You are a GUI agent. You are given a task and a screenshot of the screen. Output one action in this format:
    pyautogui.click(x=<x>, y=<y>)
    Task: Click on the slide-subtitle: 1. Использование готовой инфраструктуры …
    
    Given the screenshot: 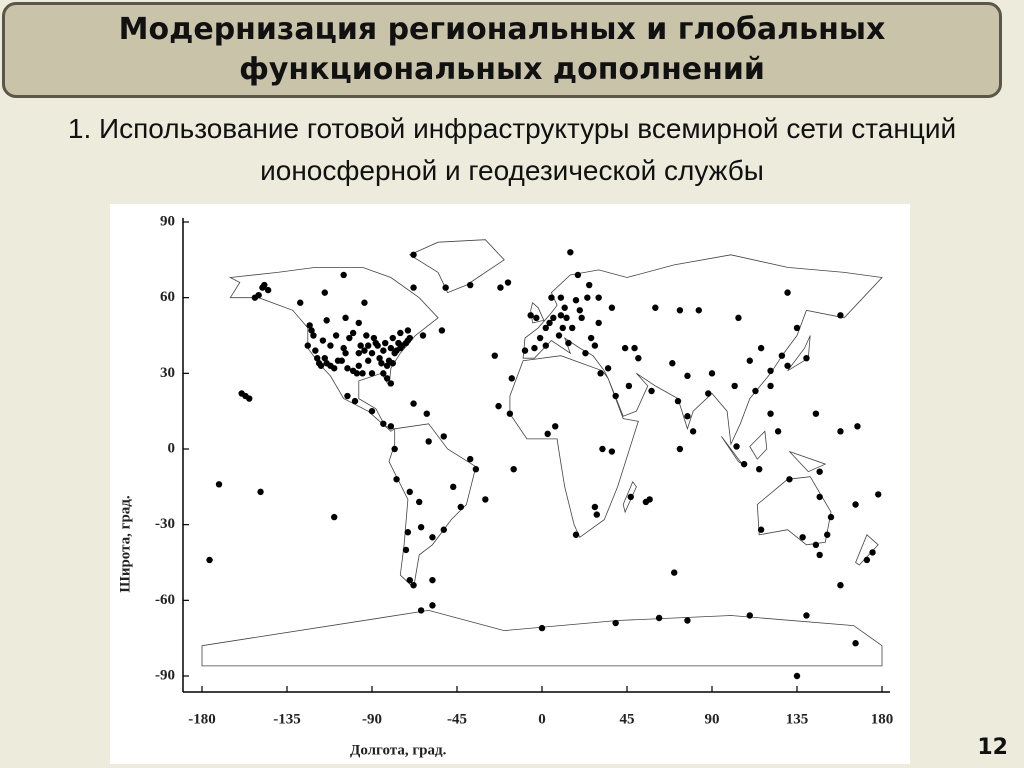 What is the action you would take?
    pyautogui.click(x=512, y=149)
    